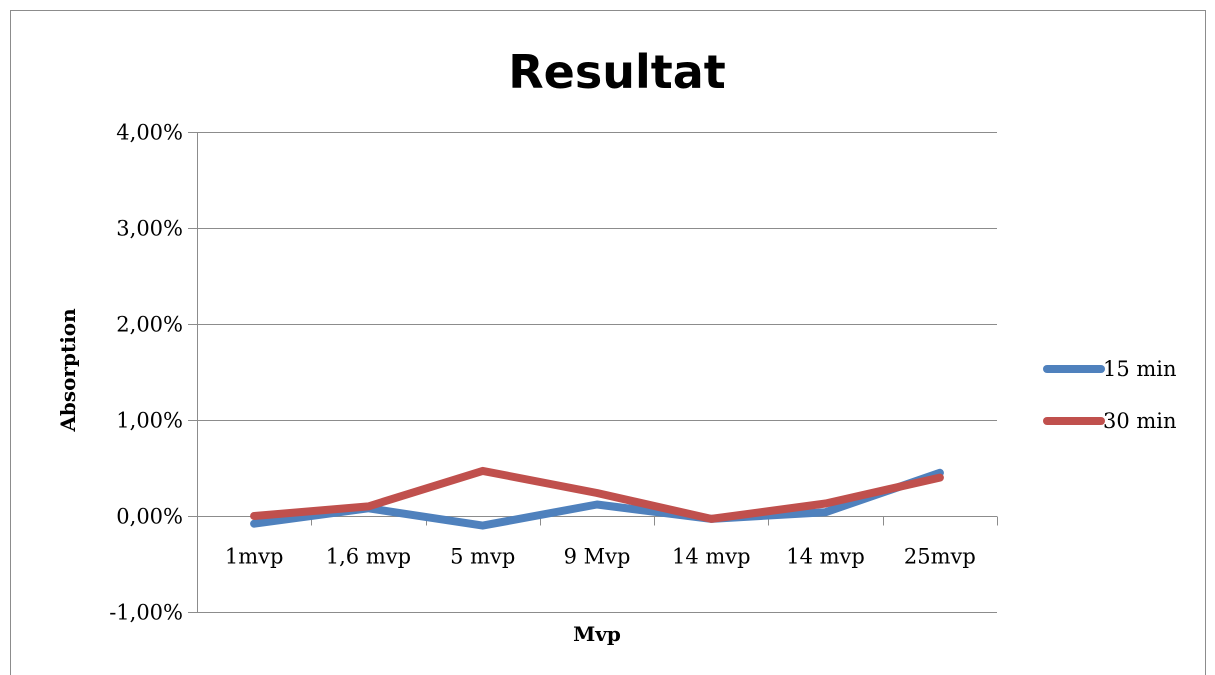 This screenshot has width=1215, height=675. What do you see at coordinates (597, 634) in the screenshot?
I see `x-axis-label: Mvp` at bounding box center [597, 634].